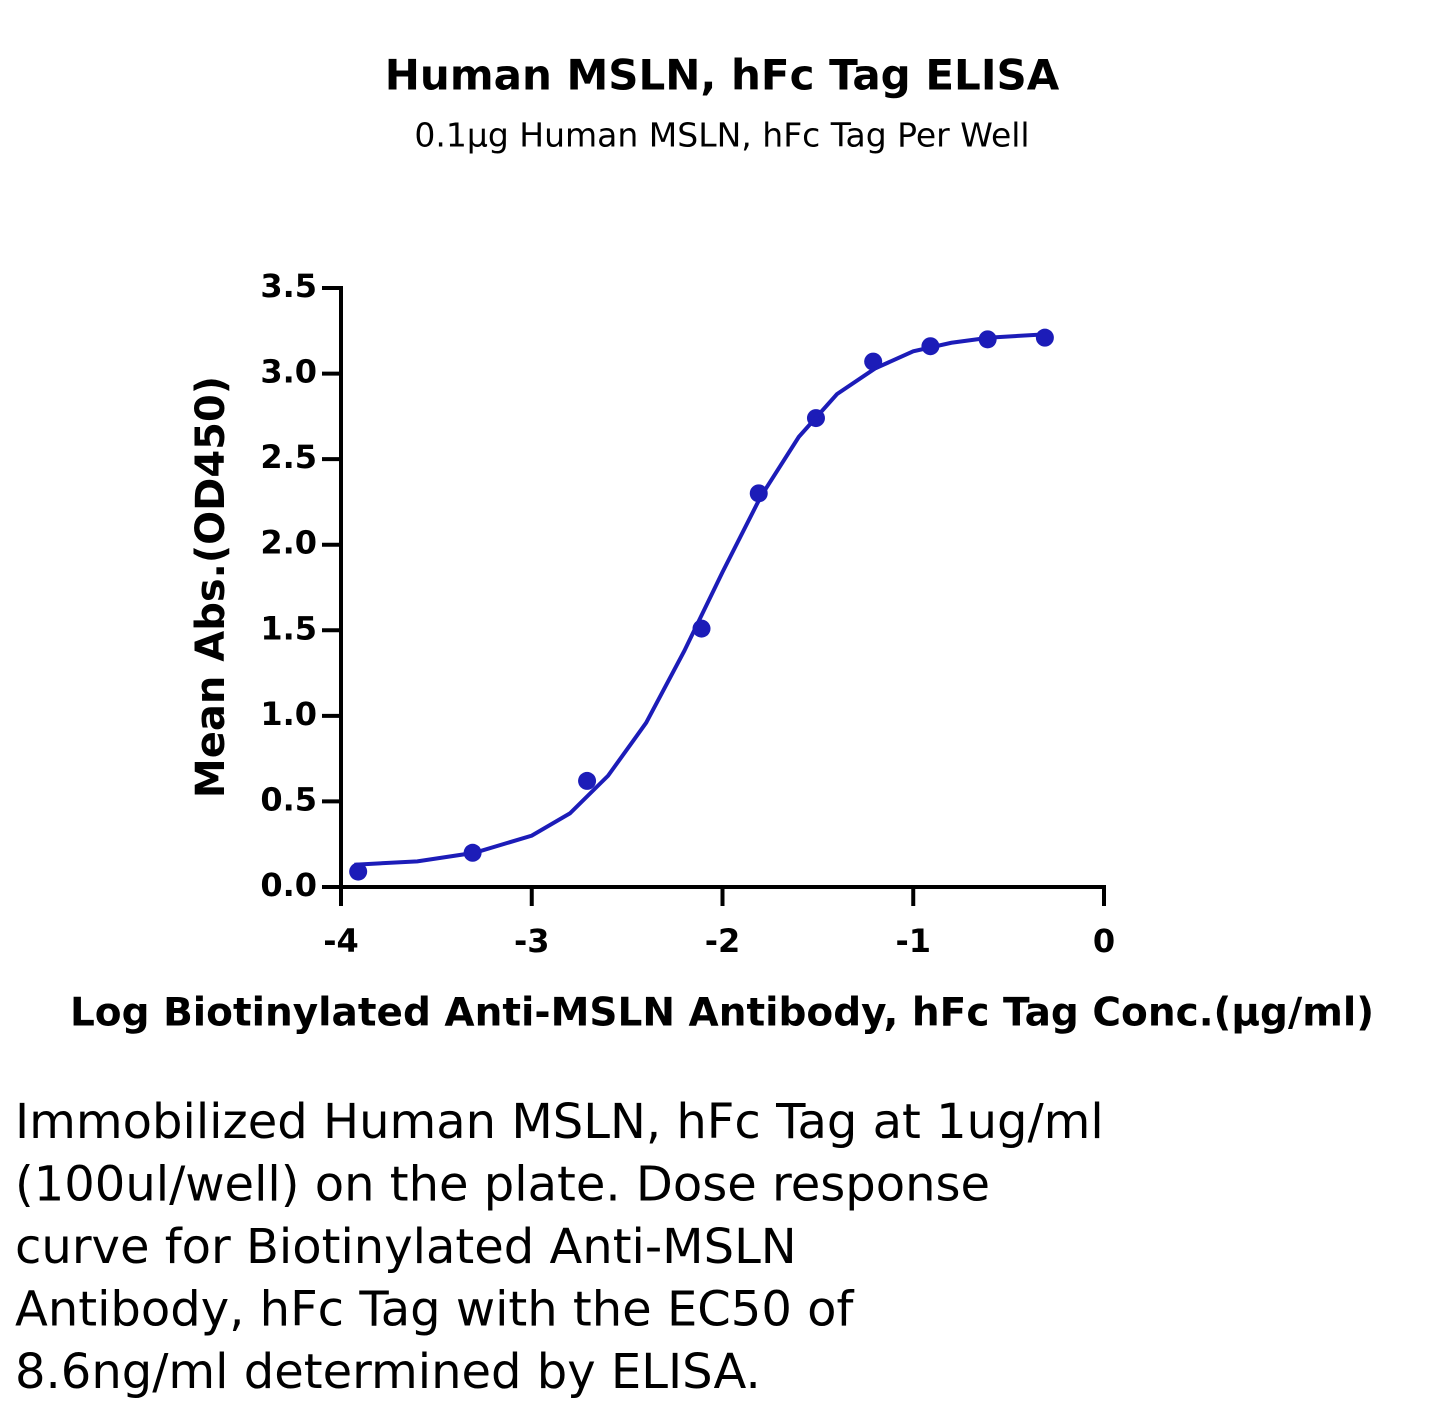 This screenshot has width=1444, height=1421. I want to click on caption-line: 8.6ng/ml determined by ELISA., so click(388, 1372).